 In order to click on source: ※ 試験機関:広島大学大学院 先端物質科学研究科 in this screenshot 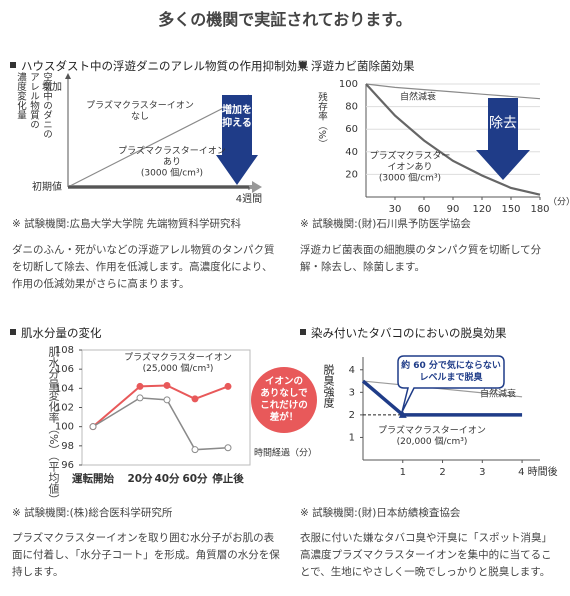, I will do `click(127, 224)`.